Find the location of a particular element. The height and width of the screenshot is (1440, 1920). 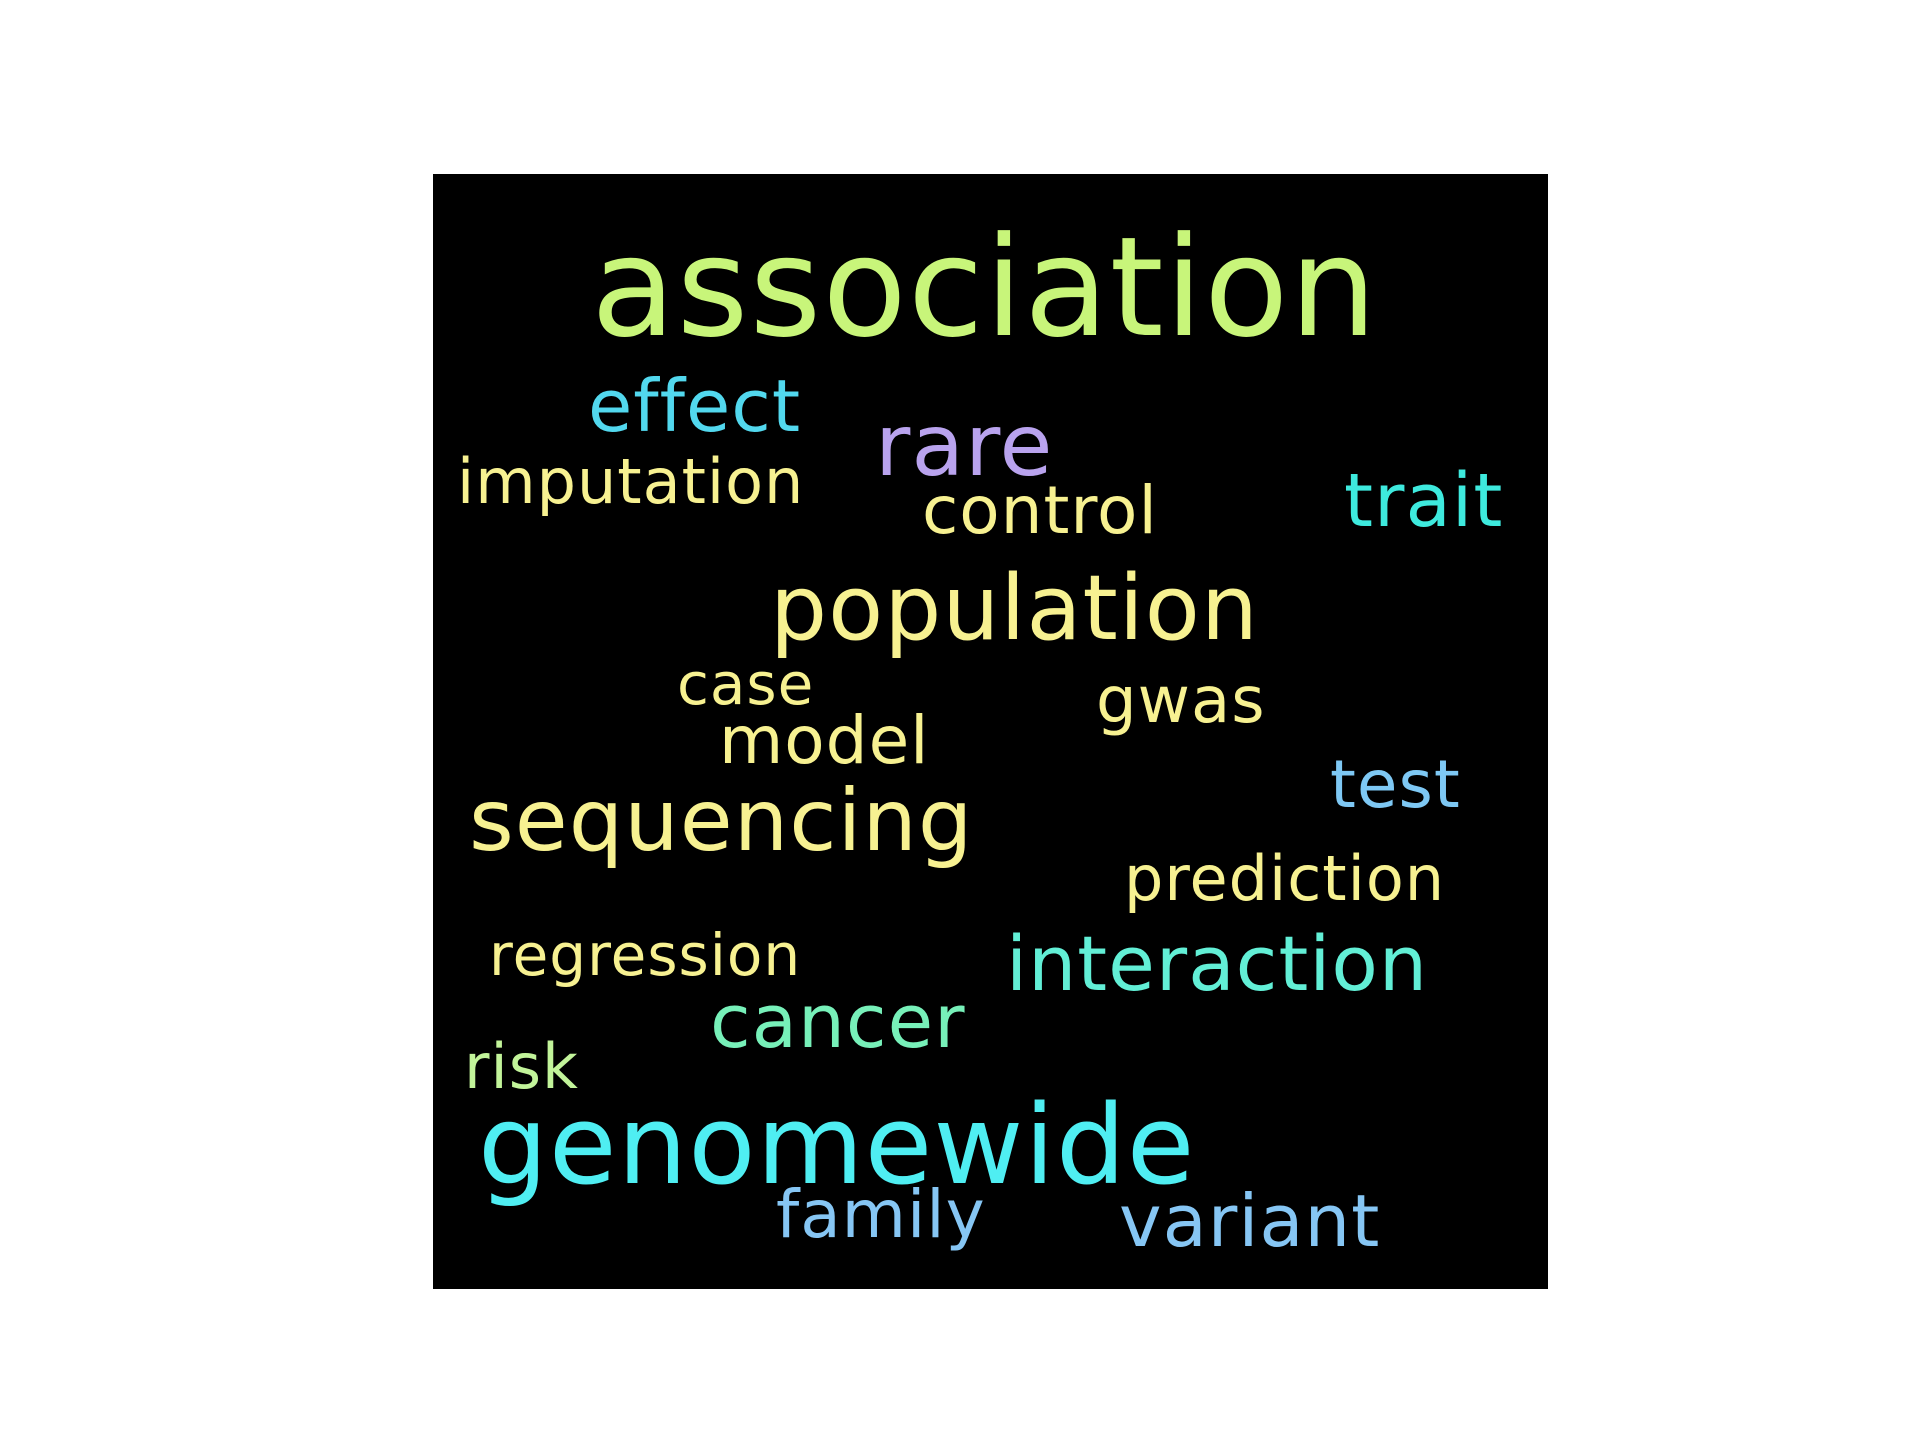

word-case: case is located at coordinates (746, 684).